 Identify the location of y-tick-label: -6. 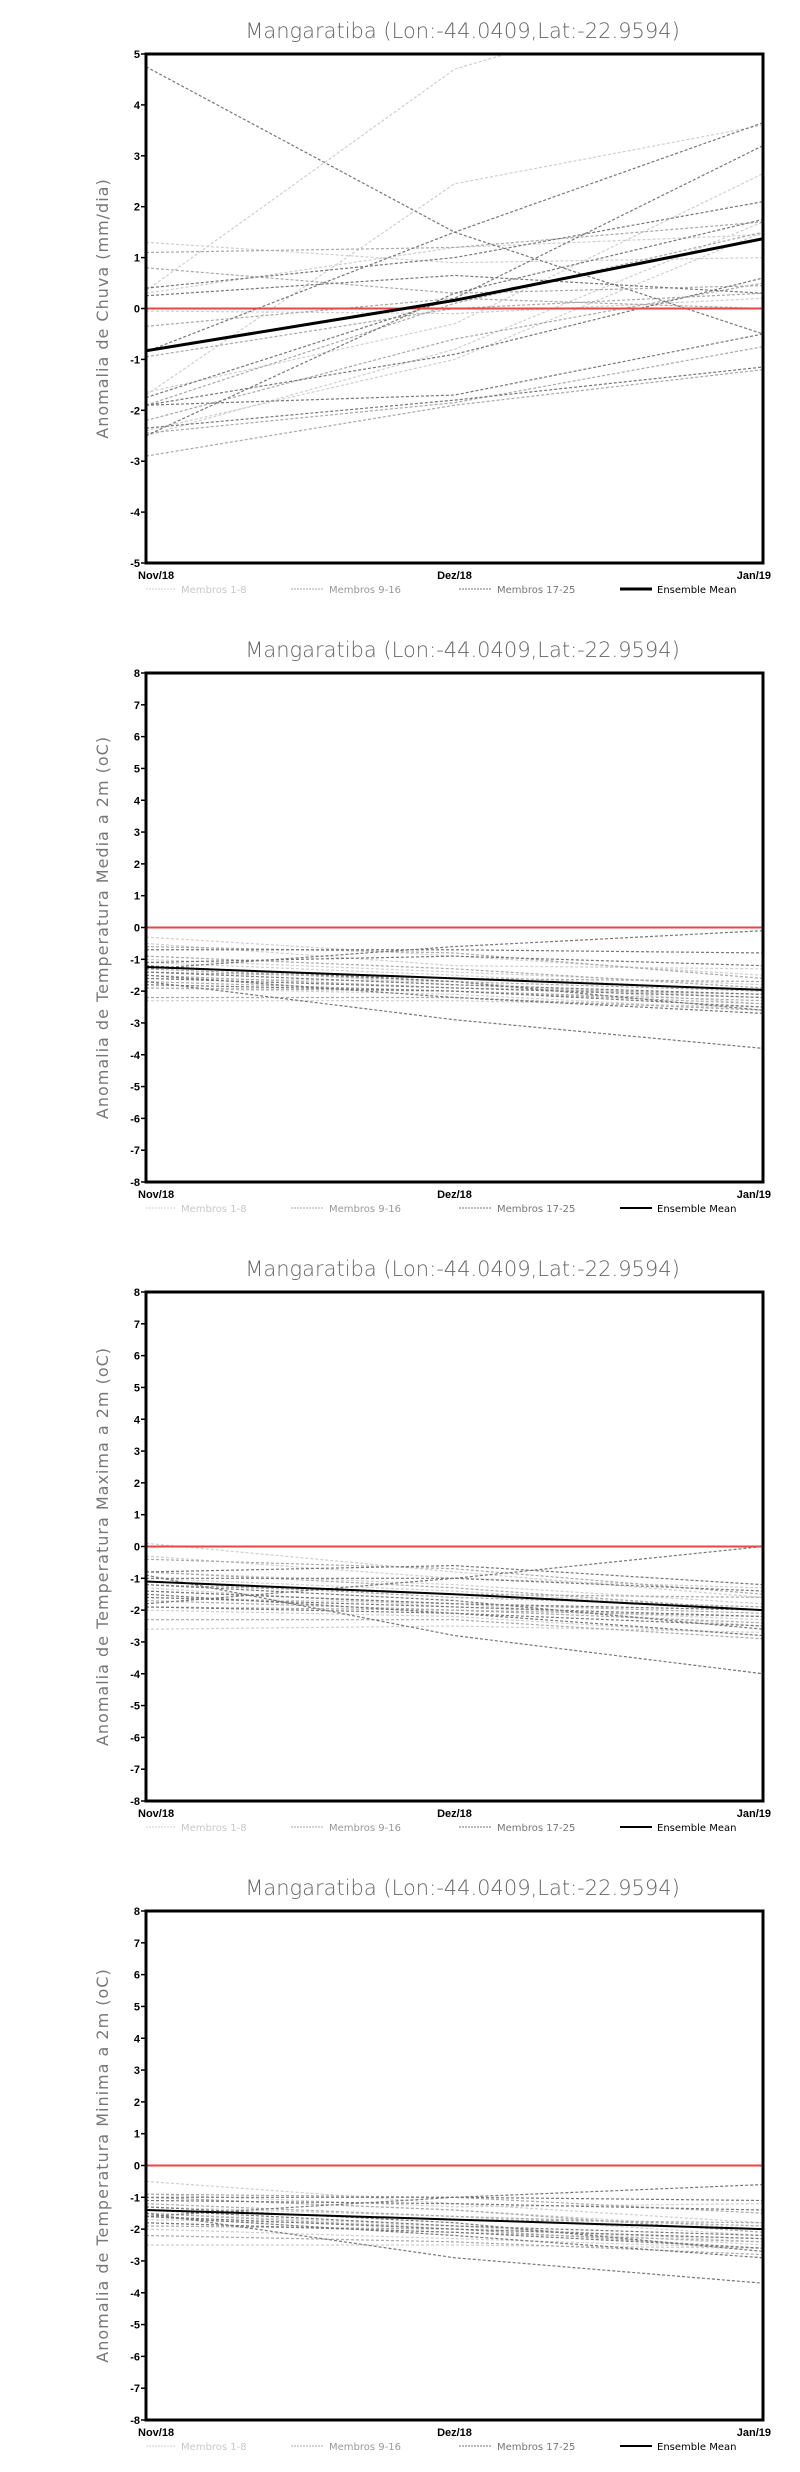
(135, 1738).